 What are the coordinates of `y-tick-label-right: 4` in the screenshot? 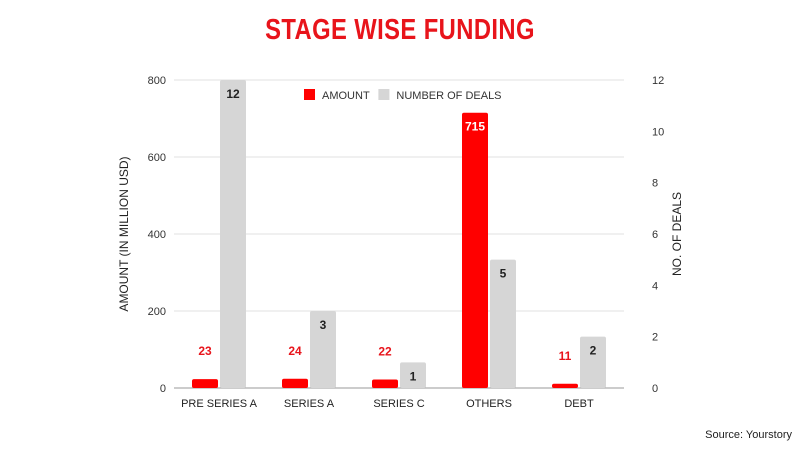 It's located at (655, 286).